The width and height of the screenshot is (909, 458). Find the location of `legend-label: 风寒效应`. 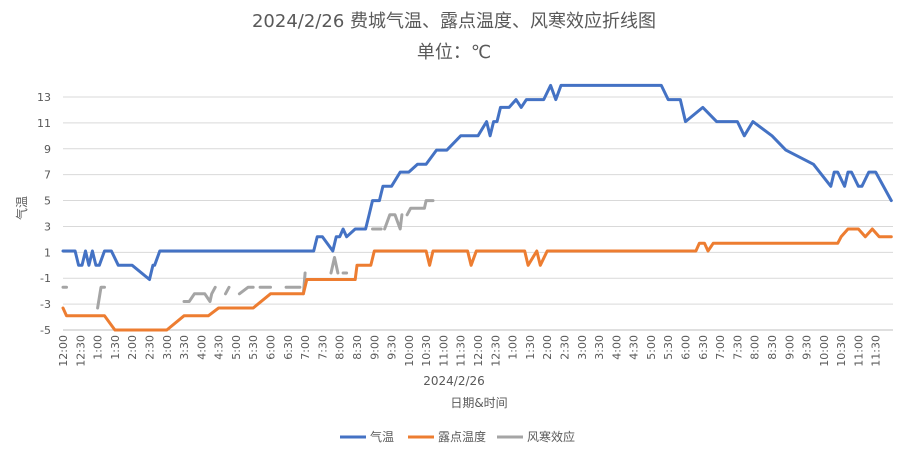

legend-label: 风寒效应 is located at coordinates (551, 436).